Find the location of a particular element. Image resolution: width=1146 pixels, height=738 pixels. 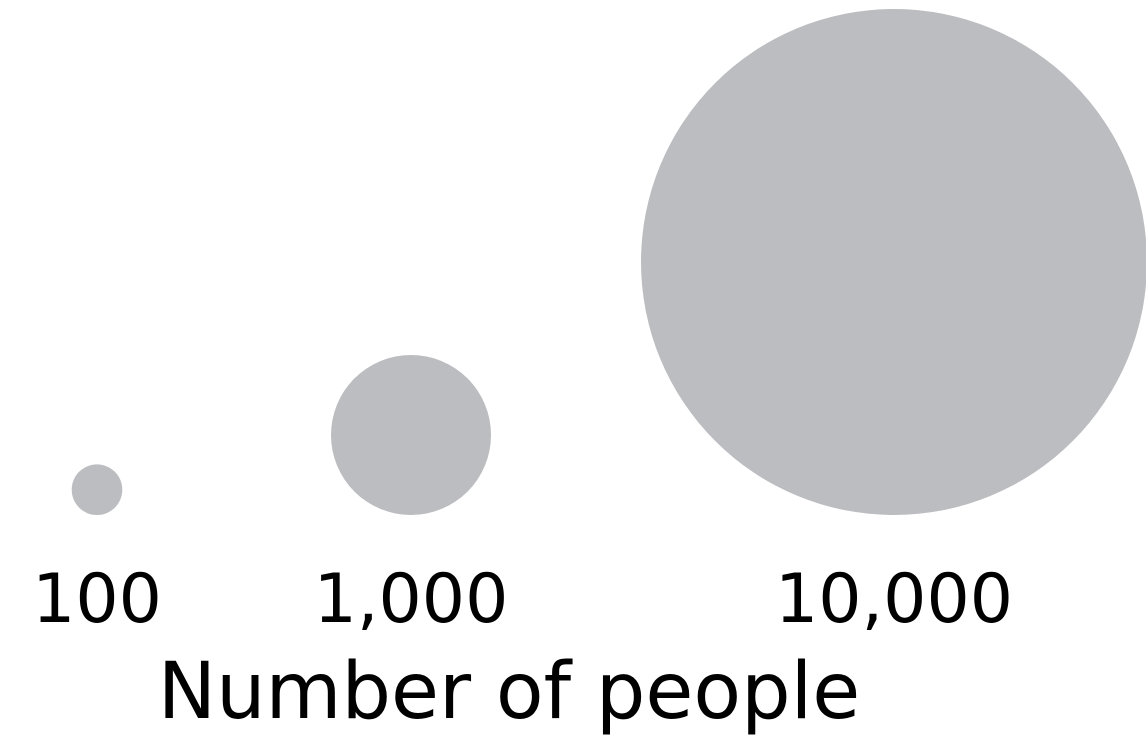

bubble-label-100: 100 is located at coordinates (97, 599).